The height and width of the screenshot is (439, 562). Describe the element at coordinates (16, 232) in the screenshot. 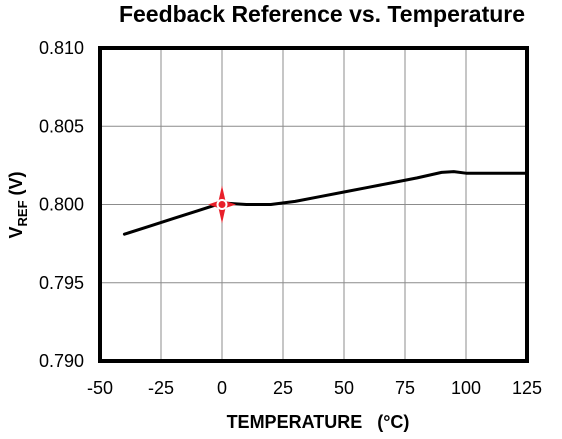

I see `y-axis-label-main: V` at that location.